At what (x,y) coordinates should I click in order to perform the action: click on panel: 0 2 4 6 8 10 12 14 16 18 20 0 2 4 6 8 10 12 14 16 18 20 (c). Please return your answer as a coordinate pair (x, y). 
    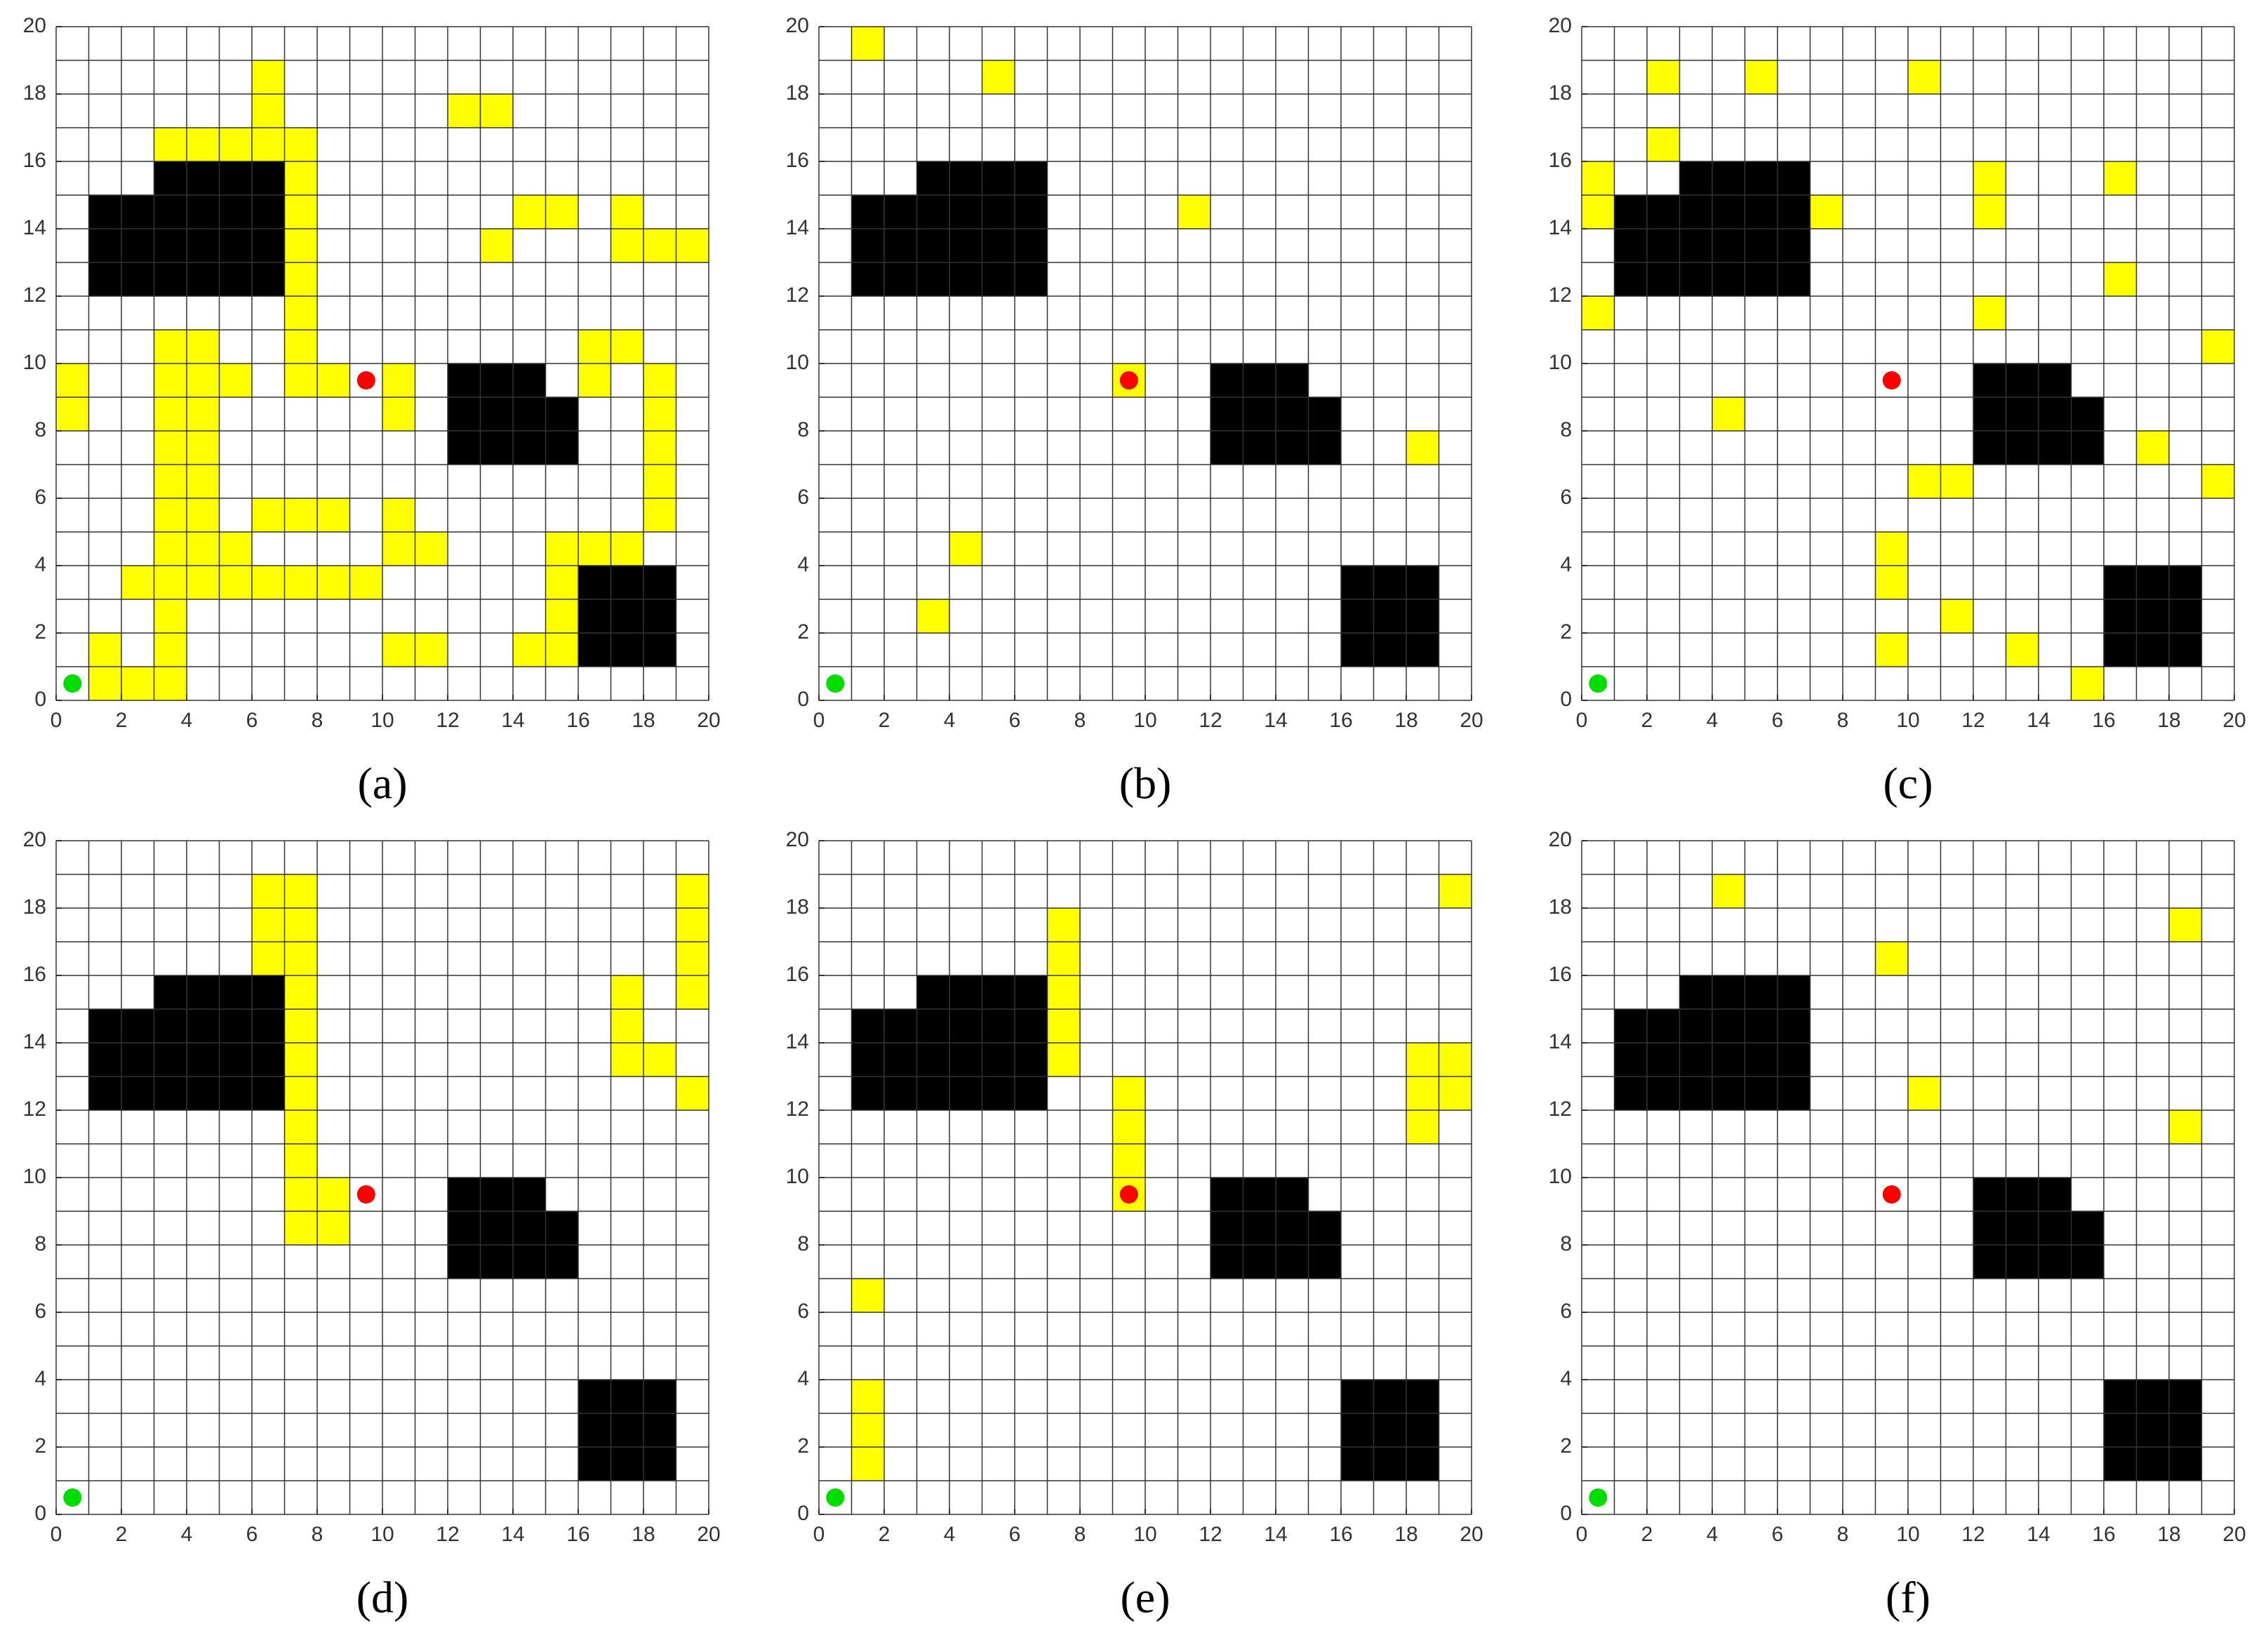
    Looking at the image, I should click on (1897, 411).